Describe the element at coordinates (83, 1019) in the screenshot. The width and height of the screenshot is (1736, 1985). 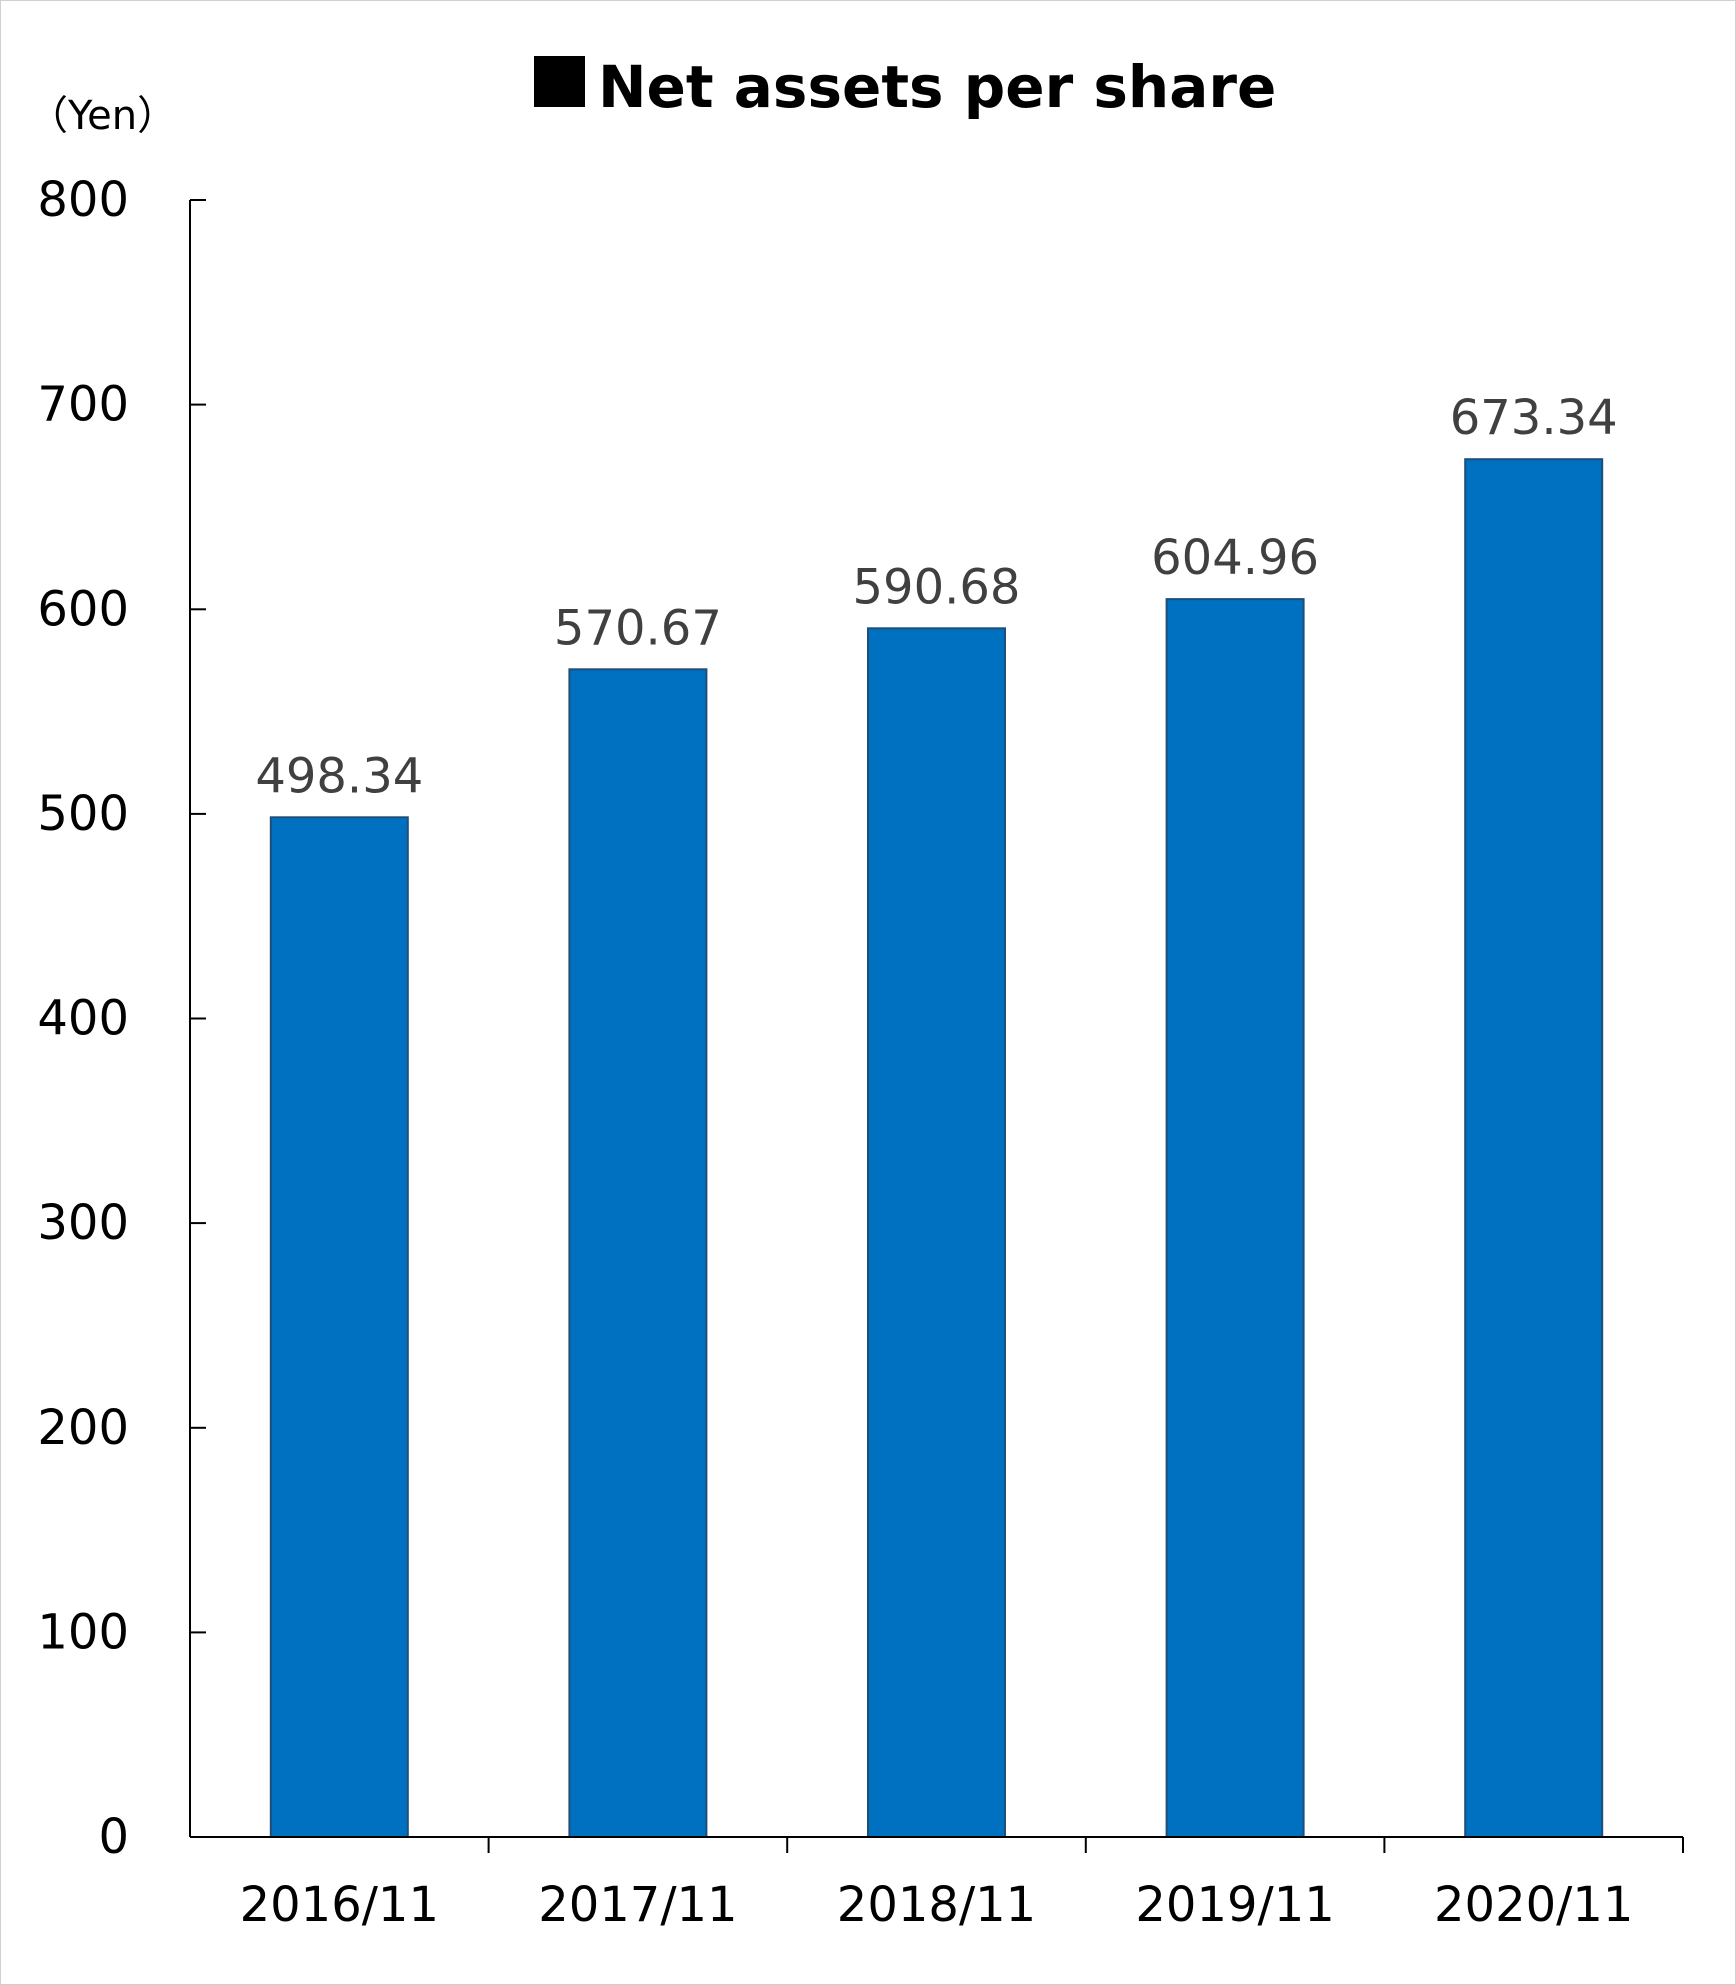
I see `y-tick-label-400: 400` at that location.